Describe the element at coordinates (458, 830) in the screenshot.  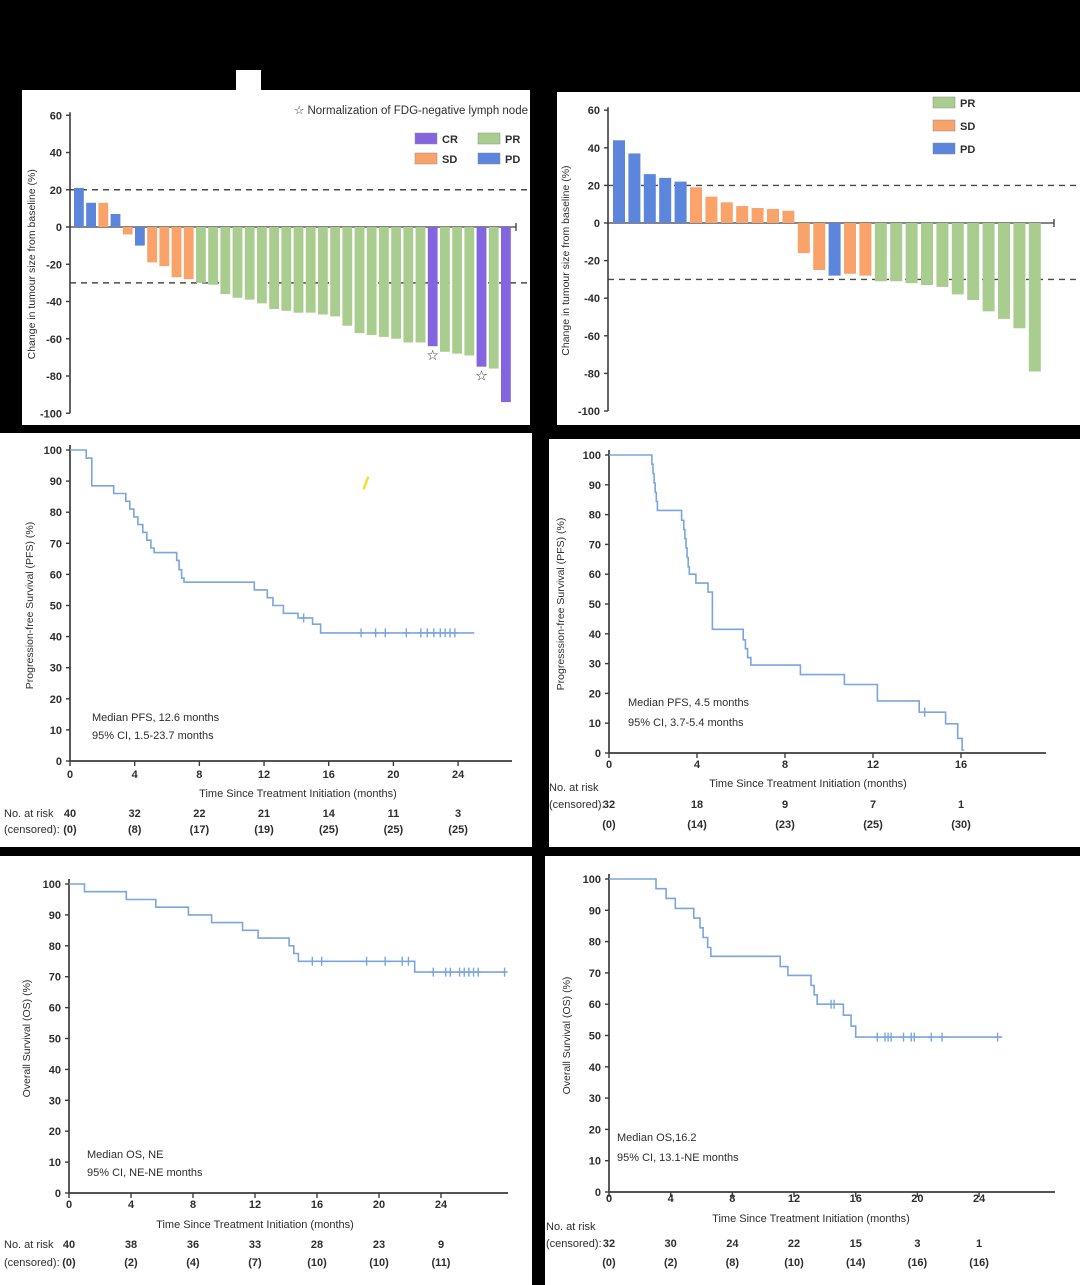
I see `censored-count: (25)` at that location.